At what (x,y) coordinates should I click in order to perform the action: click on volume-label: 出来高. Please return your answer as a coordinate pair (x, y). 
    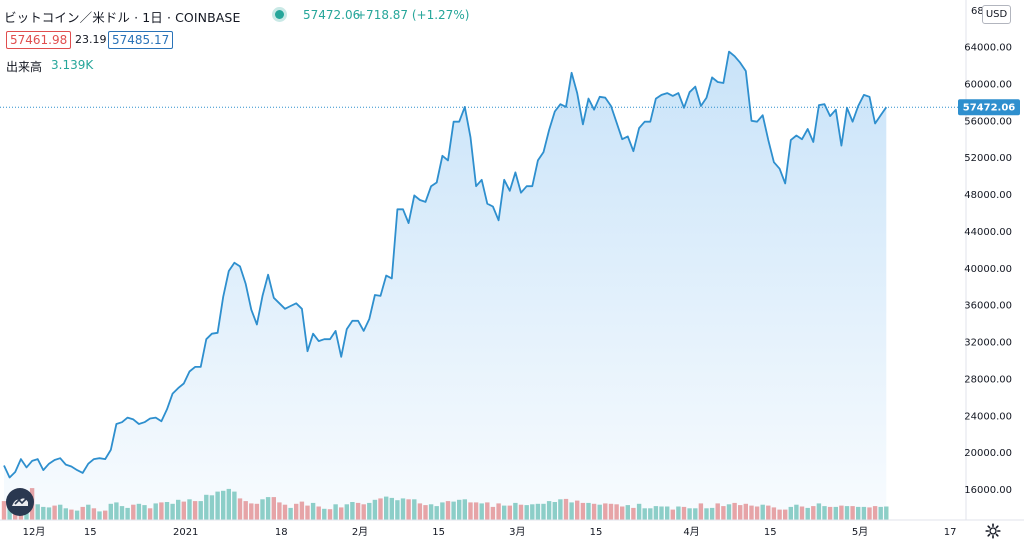
    Looking at the image, I should click on (24, 67).